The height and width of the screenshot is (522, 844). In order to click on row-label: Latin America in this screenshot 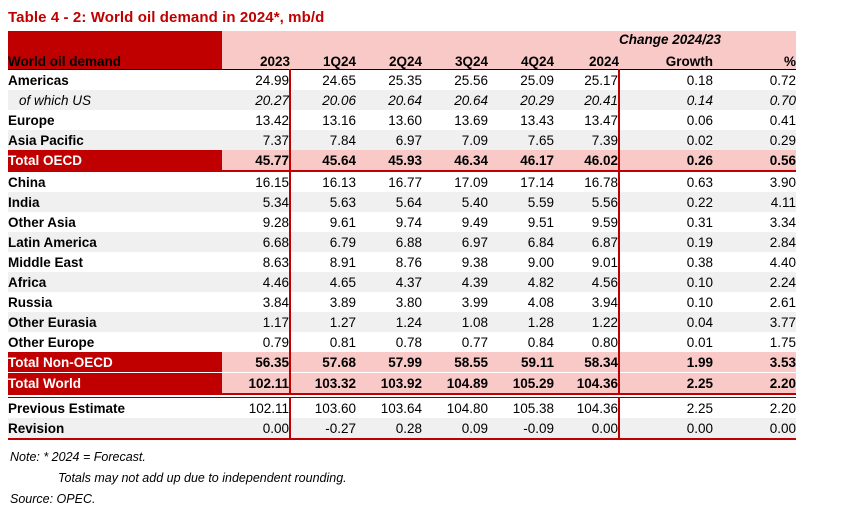, I will do `click(115, 242)`.